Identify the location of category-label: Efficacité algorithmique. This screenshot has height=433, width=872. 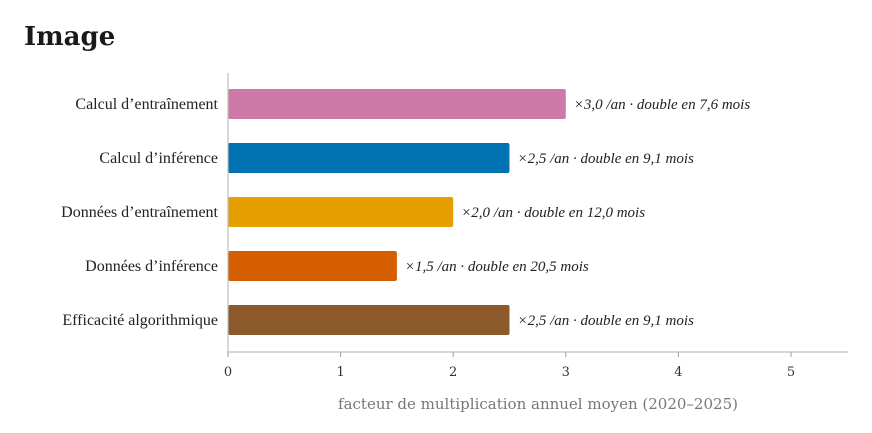
(140, 320).